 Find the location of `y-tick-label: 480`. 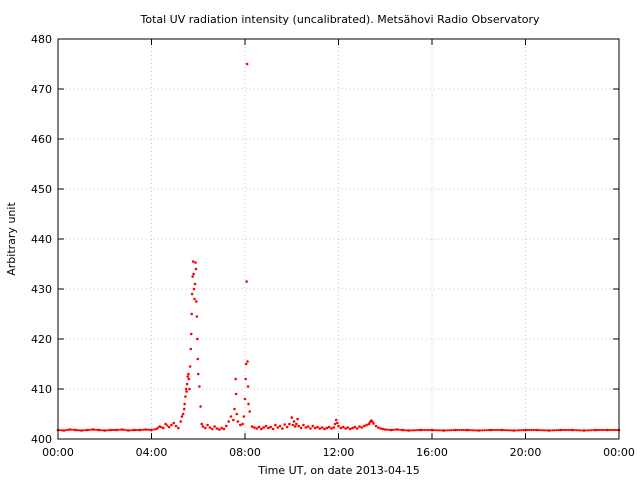

y-tick-label: 480 is located at coordinates (41, 39).